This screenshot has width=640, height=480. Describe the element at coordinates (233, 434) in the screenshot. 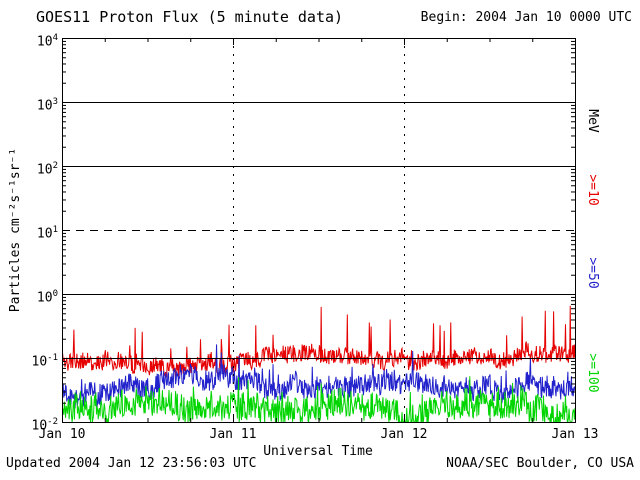

I see `x-tick-label: Jan 11` at that location.